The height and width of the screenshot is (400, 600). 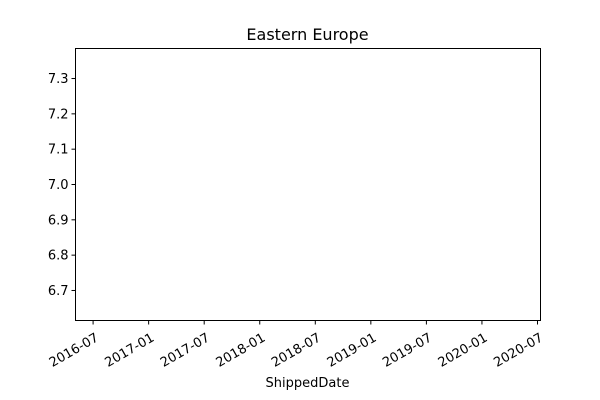 What do you see at coordinates (58, 114) in the screenshot?
I see `y-tick-label: 7.2` at bounding box center [58, 114].